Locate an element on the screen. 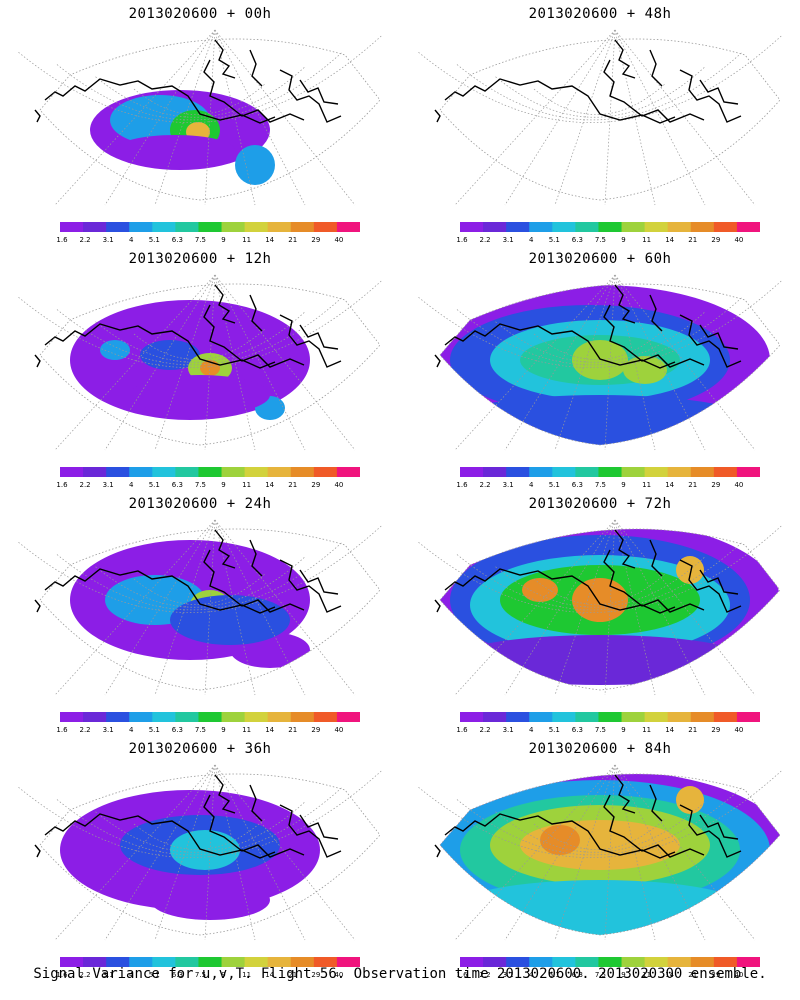 This screenshot has width=800, height=1000. colorbar-tick-label: 40 is located at coordinates (339, 240).